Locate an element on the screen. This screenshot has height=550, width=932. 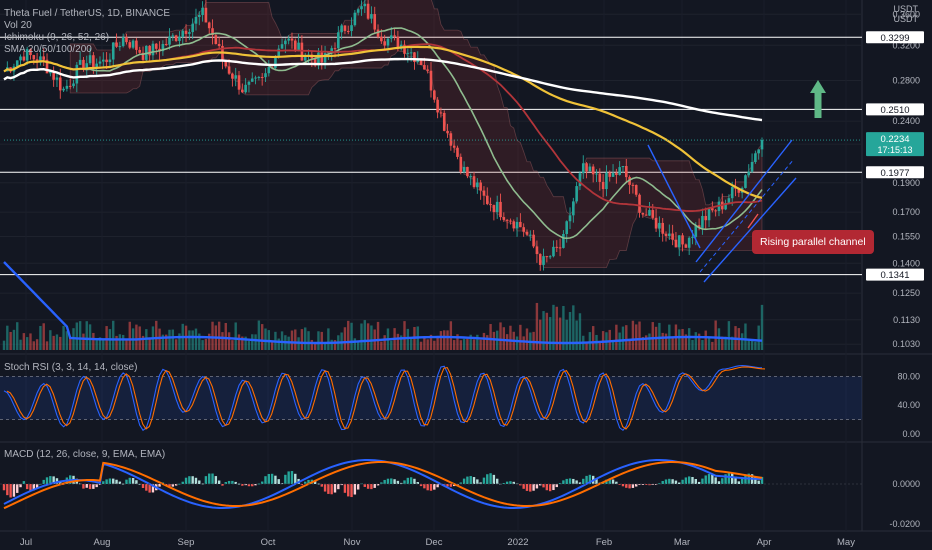
time-tick-label: Aug is located at coordinates (102, 542).